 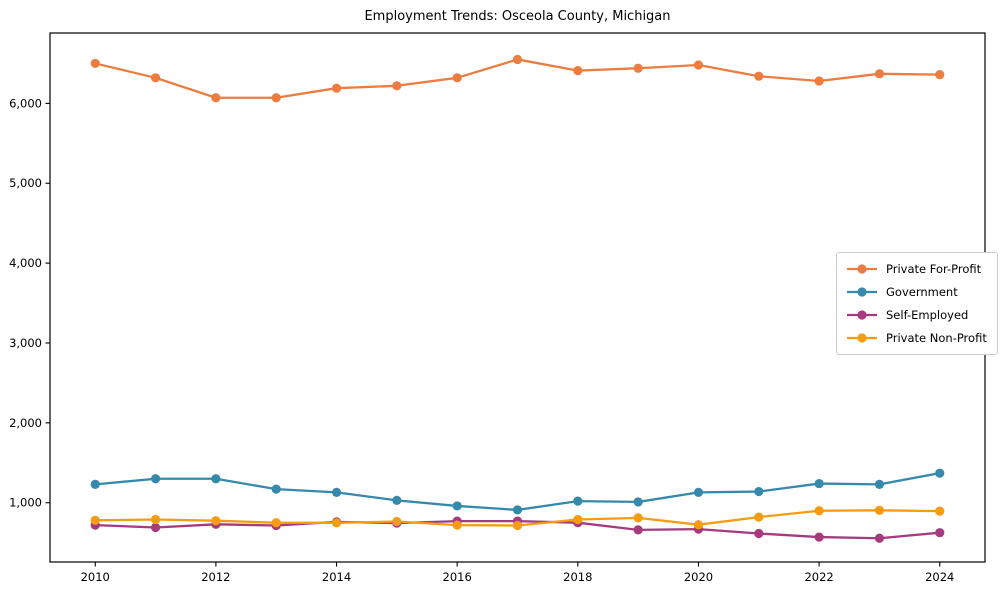 What do you see at coordinates (927, 315) in the screenshot?
I see `legend-label: Self-Employed` at bounding box center [927, 315].